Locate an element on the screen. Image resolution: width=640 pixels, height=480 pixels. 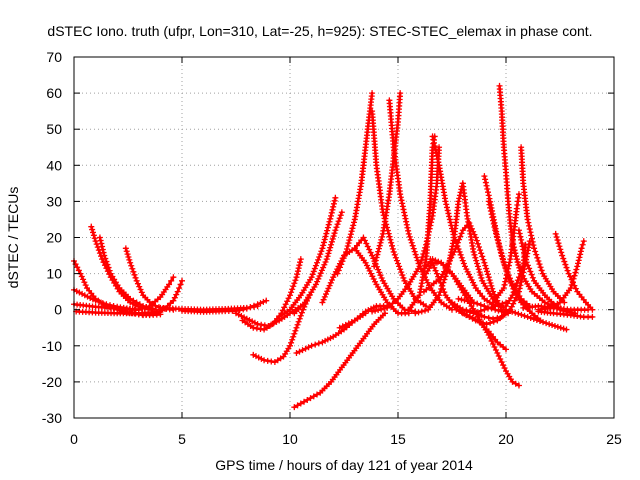
x-tick-label: 25 is located at coordinates (614, 439).